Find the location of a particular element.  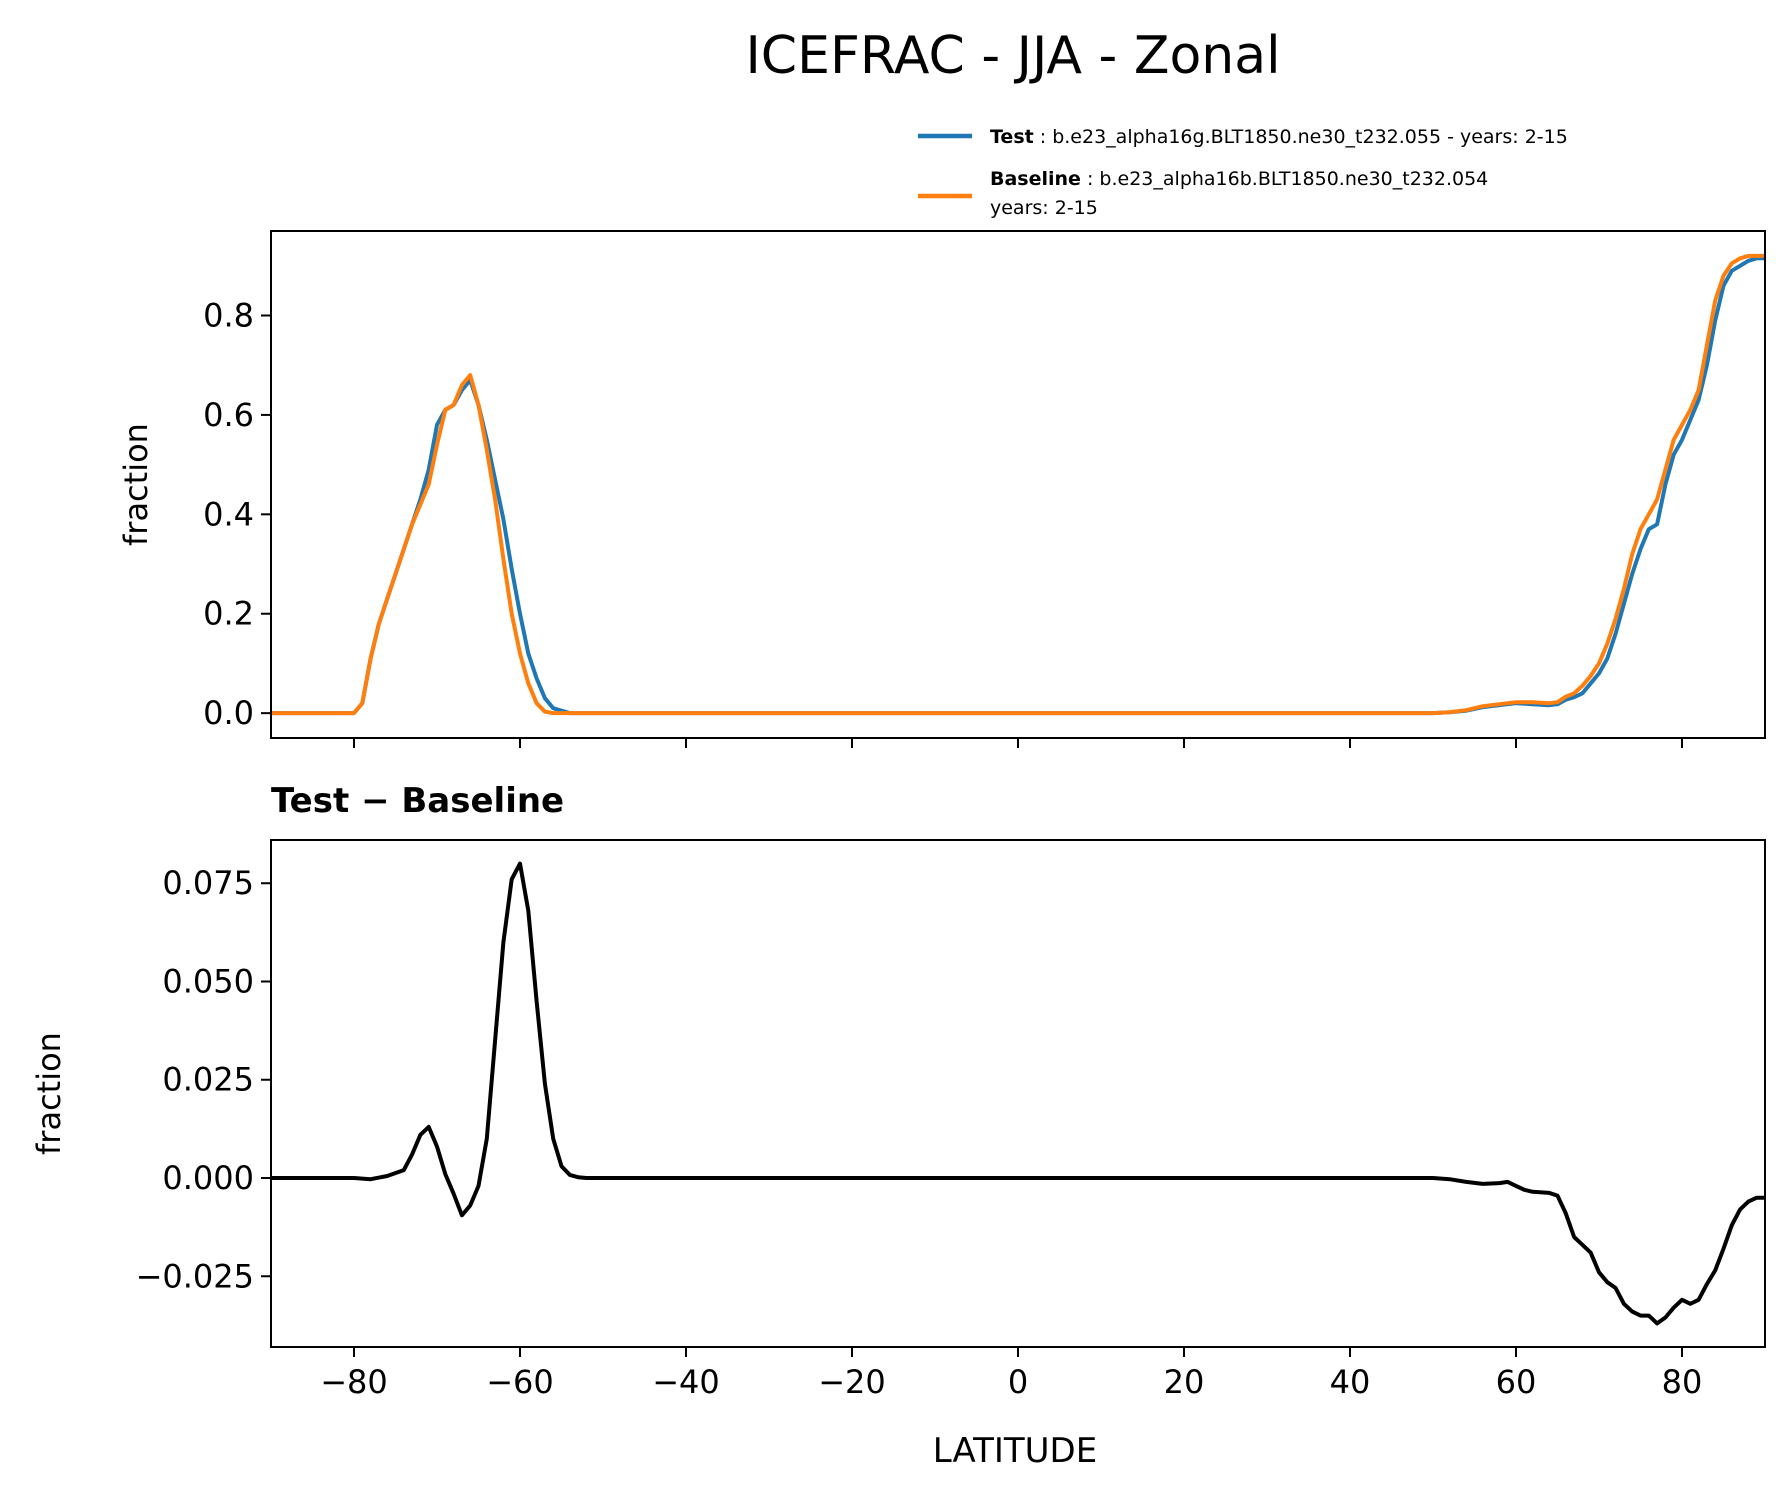

legend-desc-baseline-line2: years: 2-15 is located at coordinates (1044, 208).